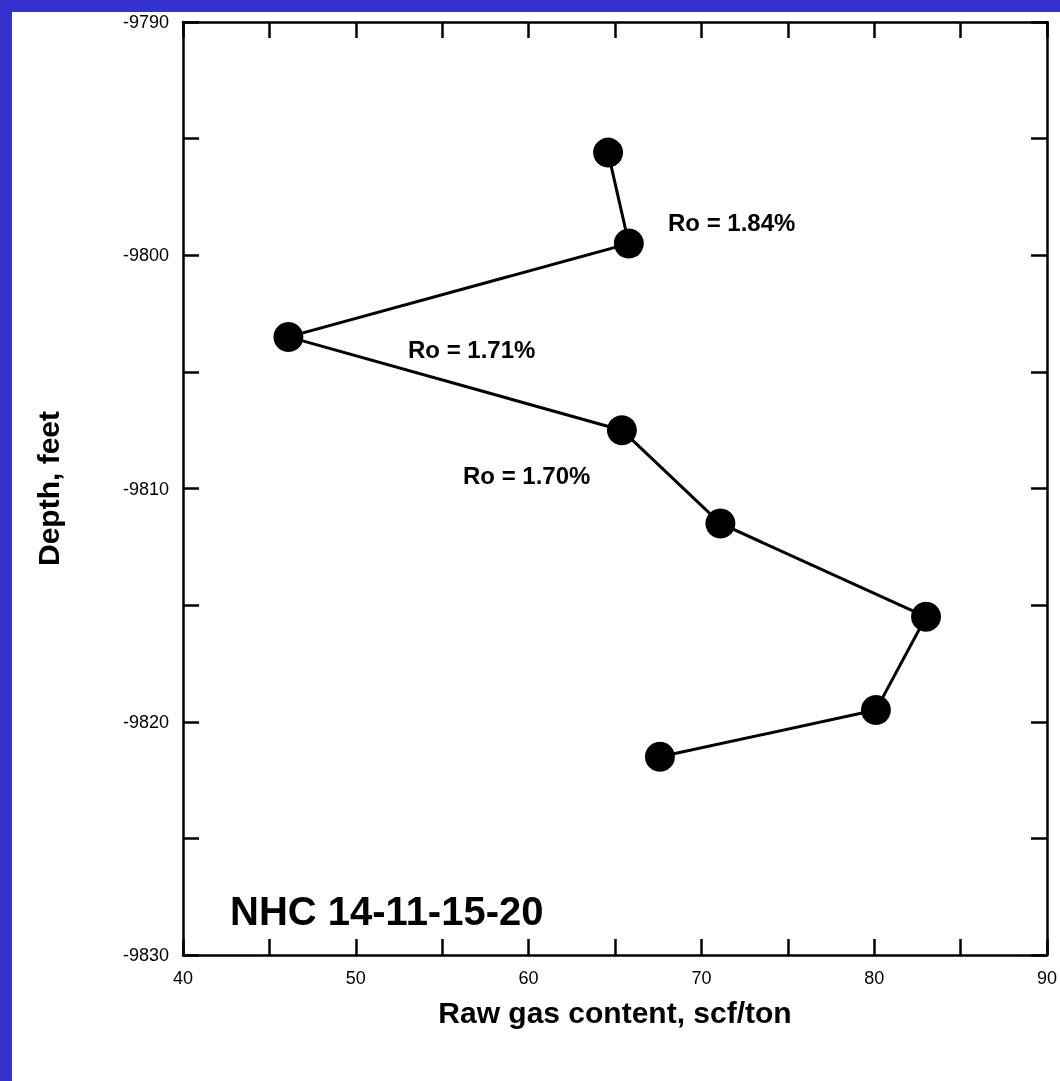  What do you see at coordinates (615, 1012) in the screenshot?
I see `x-axis-title: Raw gas content, scf/ton` at bounding box center [615, 1012].